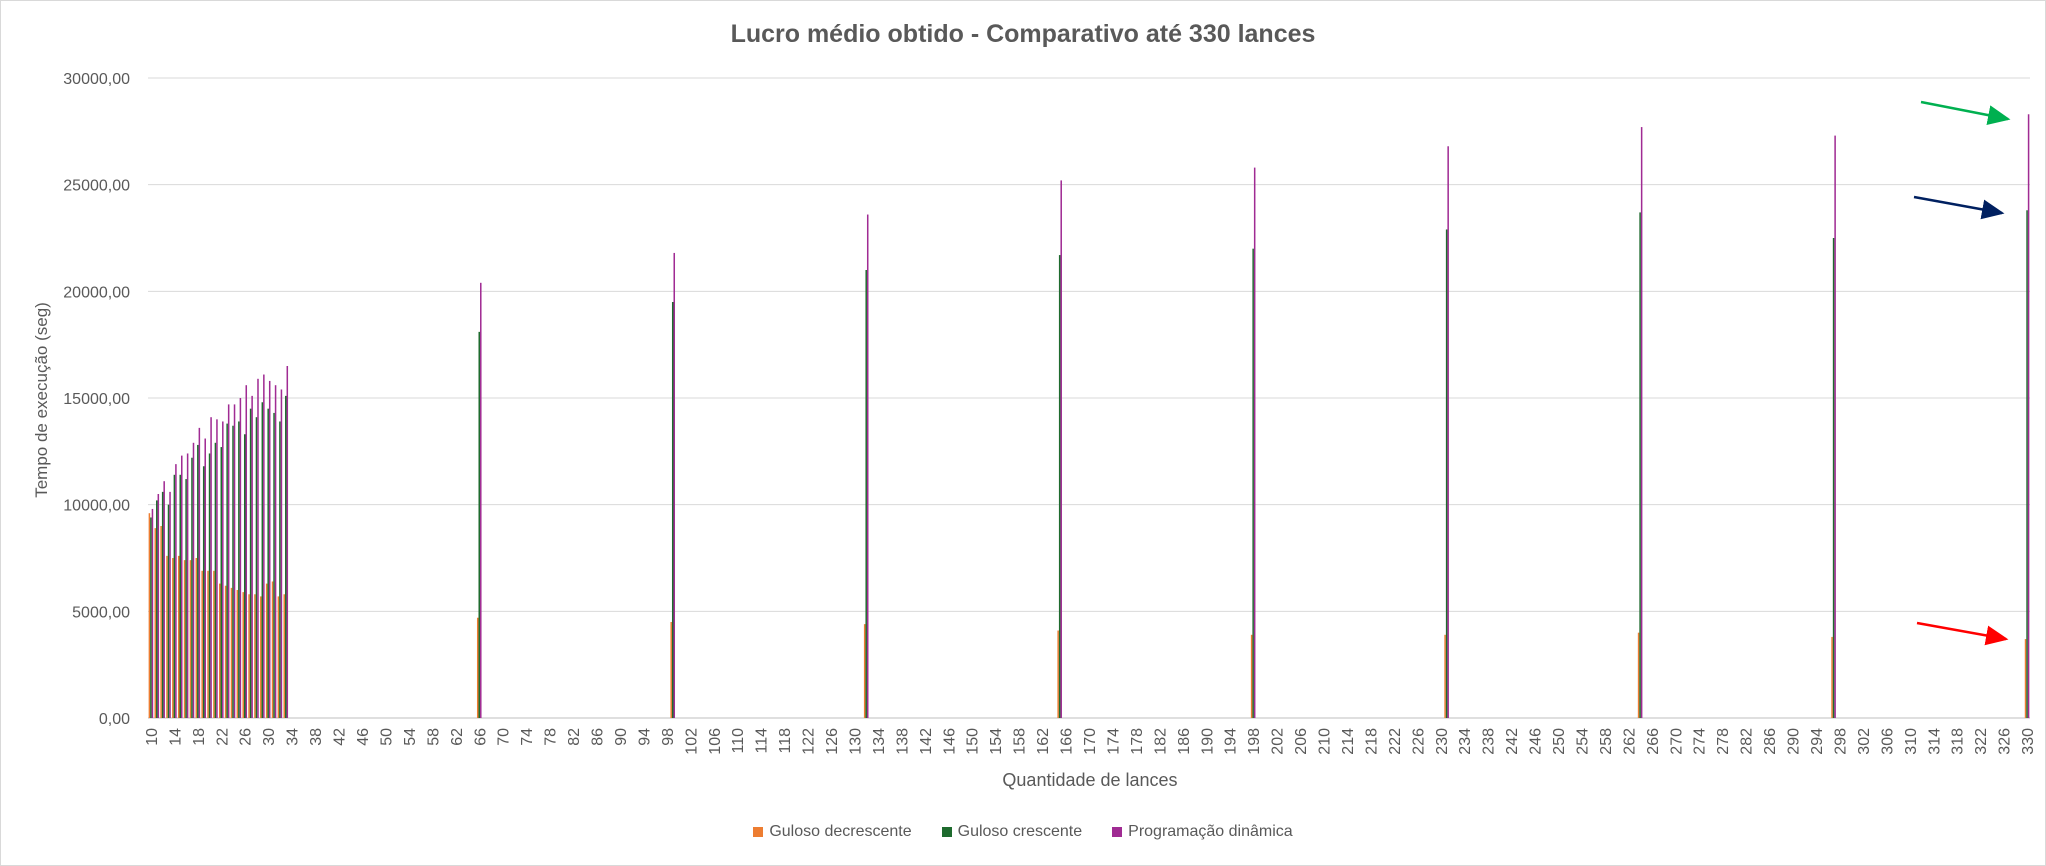 This screenshot has height=866, width=2046. I want to click on x-tick-label: 154, so click(996, 741).